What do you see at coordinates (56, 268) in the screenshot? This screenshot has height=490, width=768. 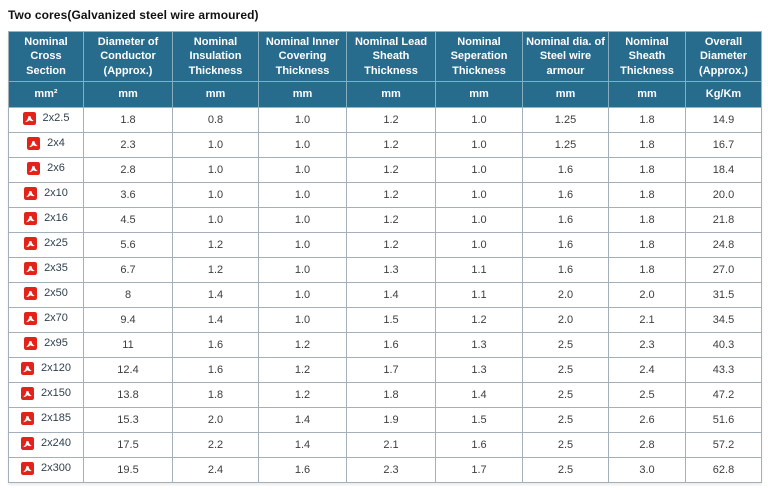 I see `size-label: 2x35` at bounding box center [56, 268].